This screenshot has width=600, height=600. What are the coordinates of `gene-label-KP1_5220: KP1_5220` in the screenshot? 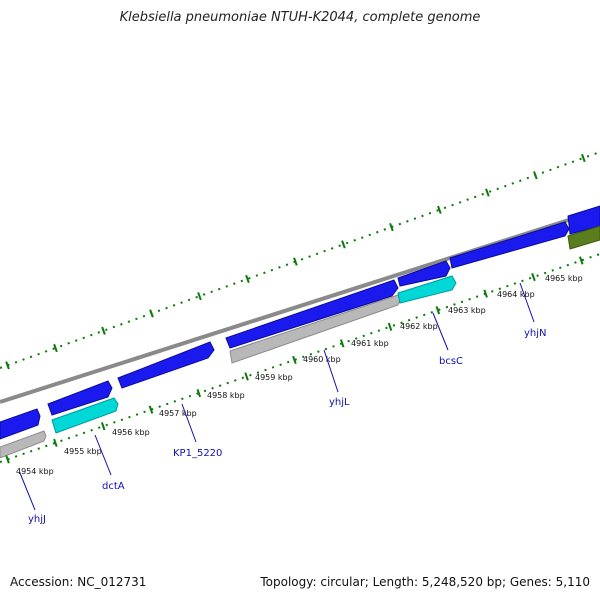 It's located at (197, 453).